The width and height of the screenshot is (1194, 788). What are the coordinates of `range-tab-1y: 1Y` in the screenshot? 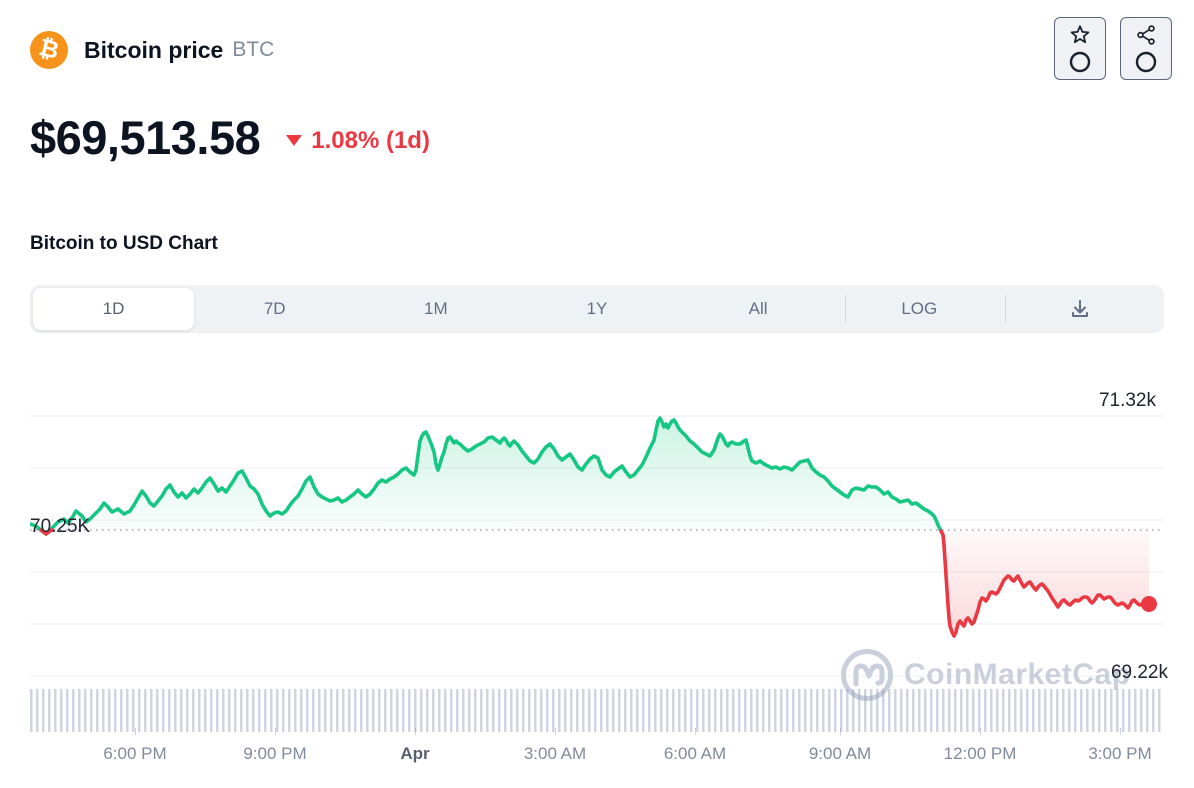 It's located at (597, 308).